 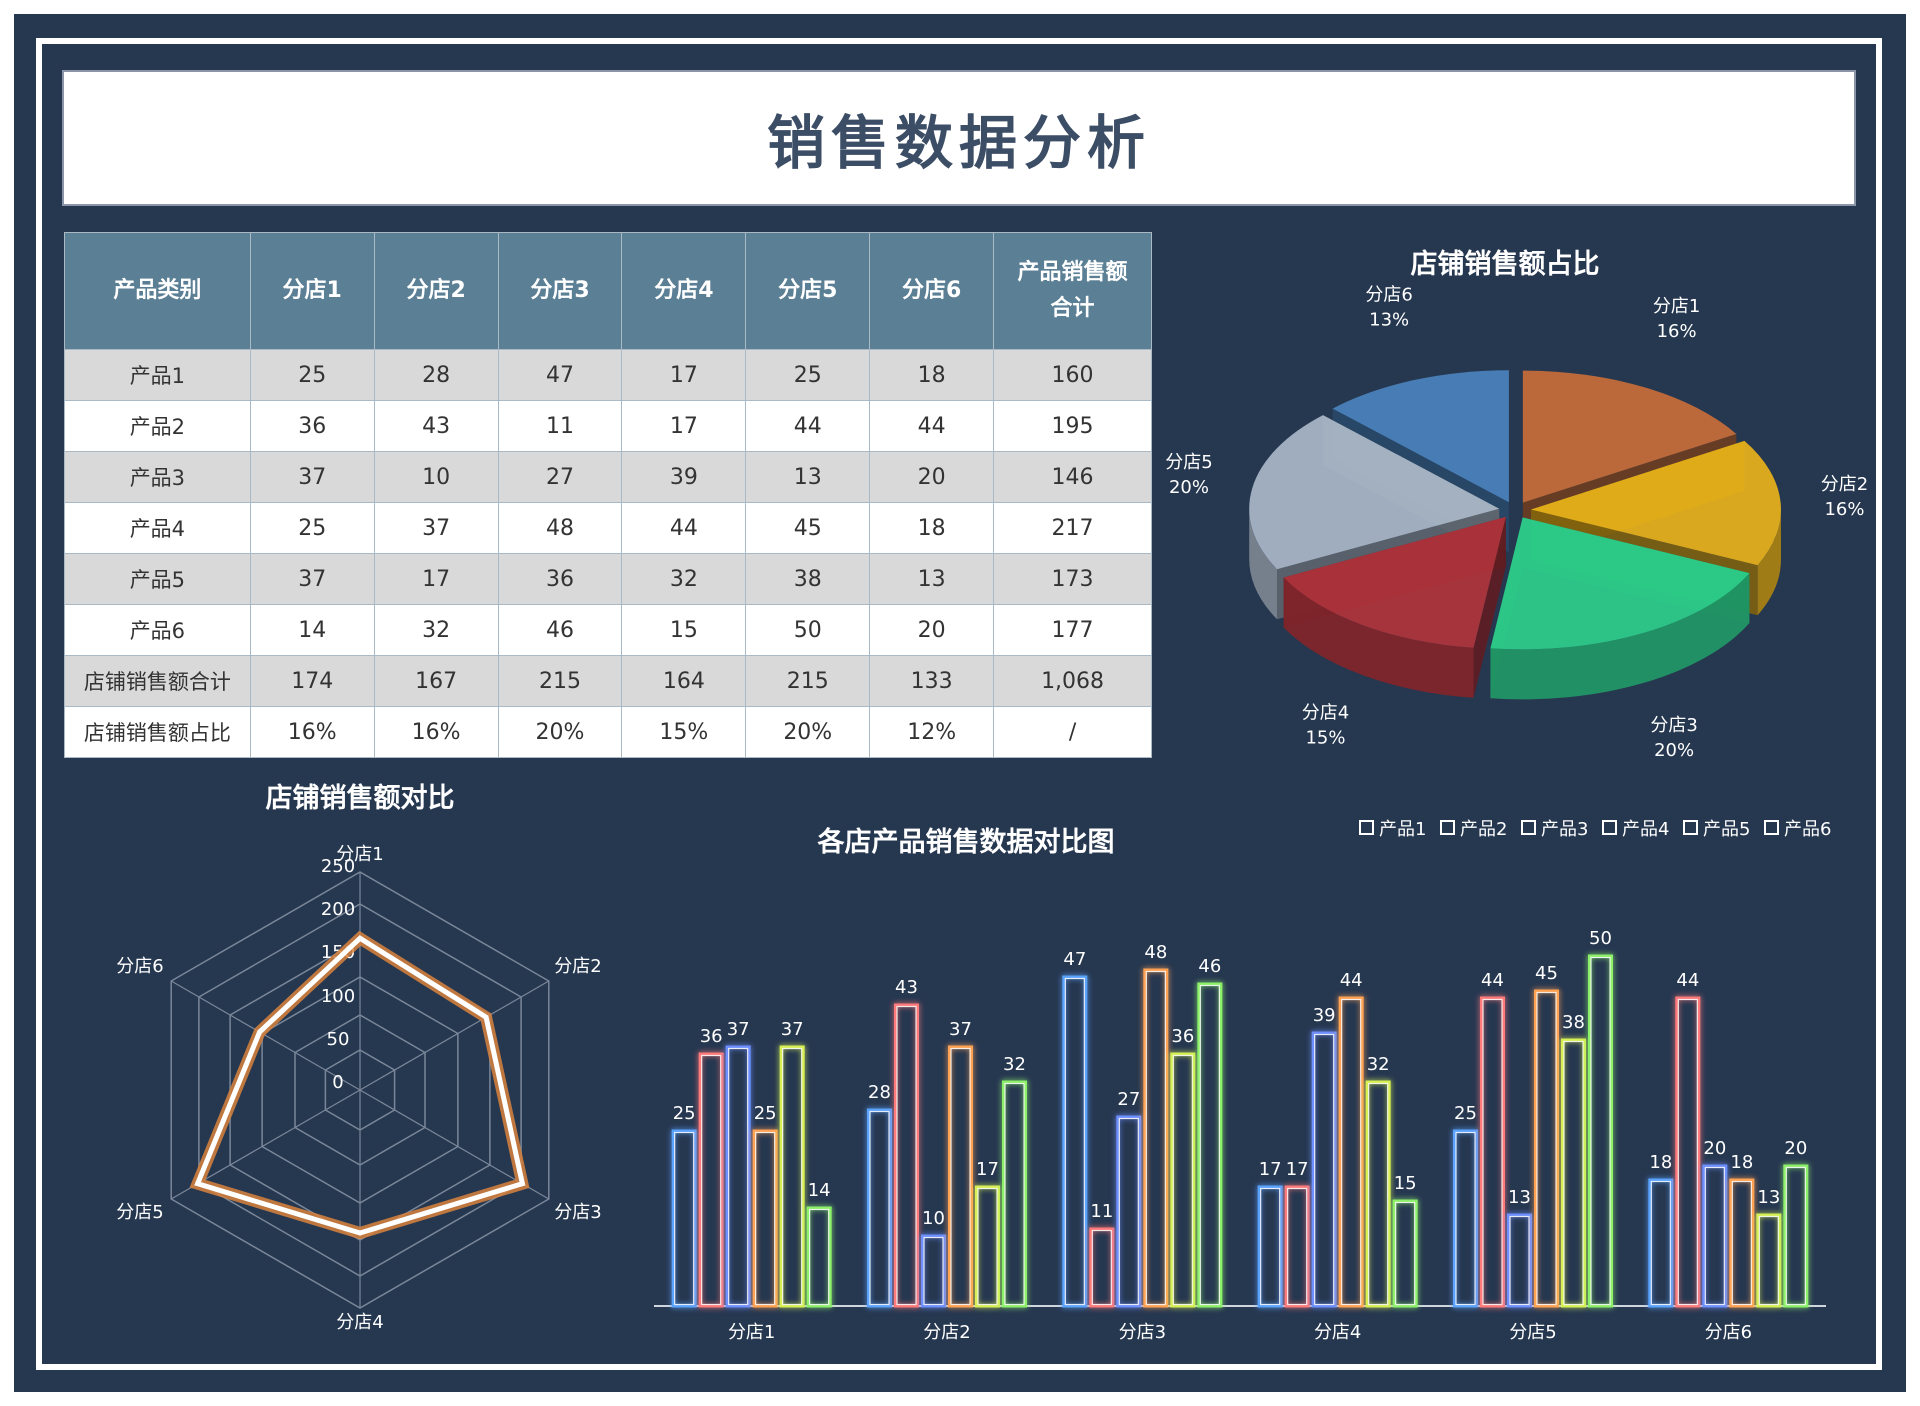 I want to click on bar-legend: 产品1 产品2 产品3 产品4 产品5 产品6, so click(x=1595, y=829).